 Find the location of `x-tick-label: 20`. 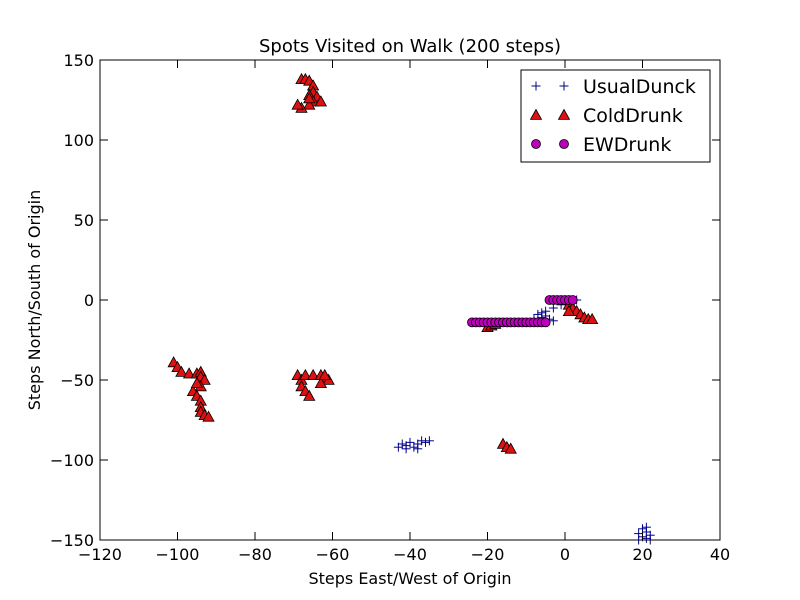

x-tick-label: 20 is located at coordinates (642, 554).